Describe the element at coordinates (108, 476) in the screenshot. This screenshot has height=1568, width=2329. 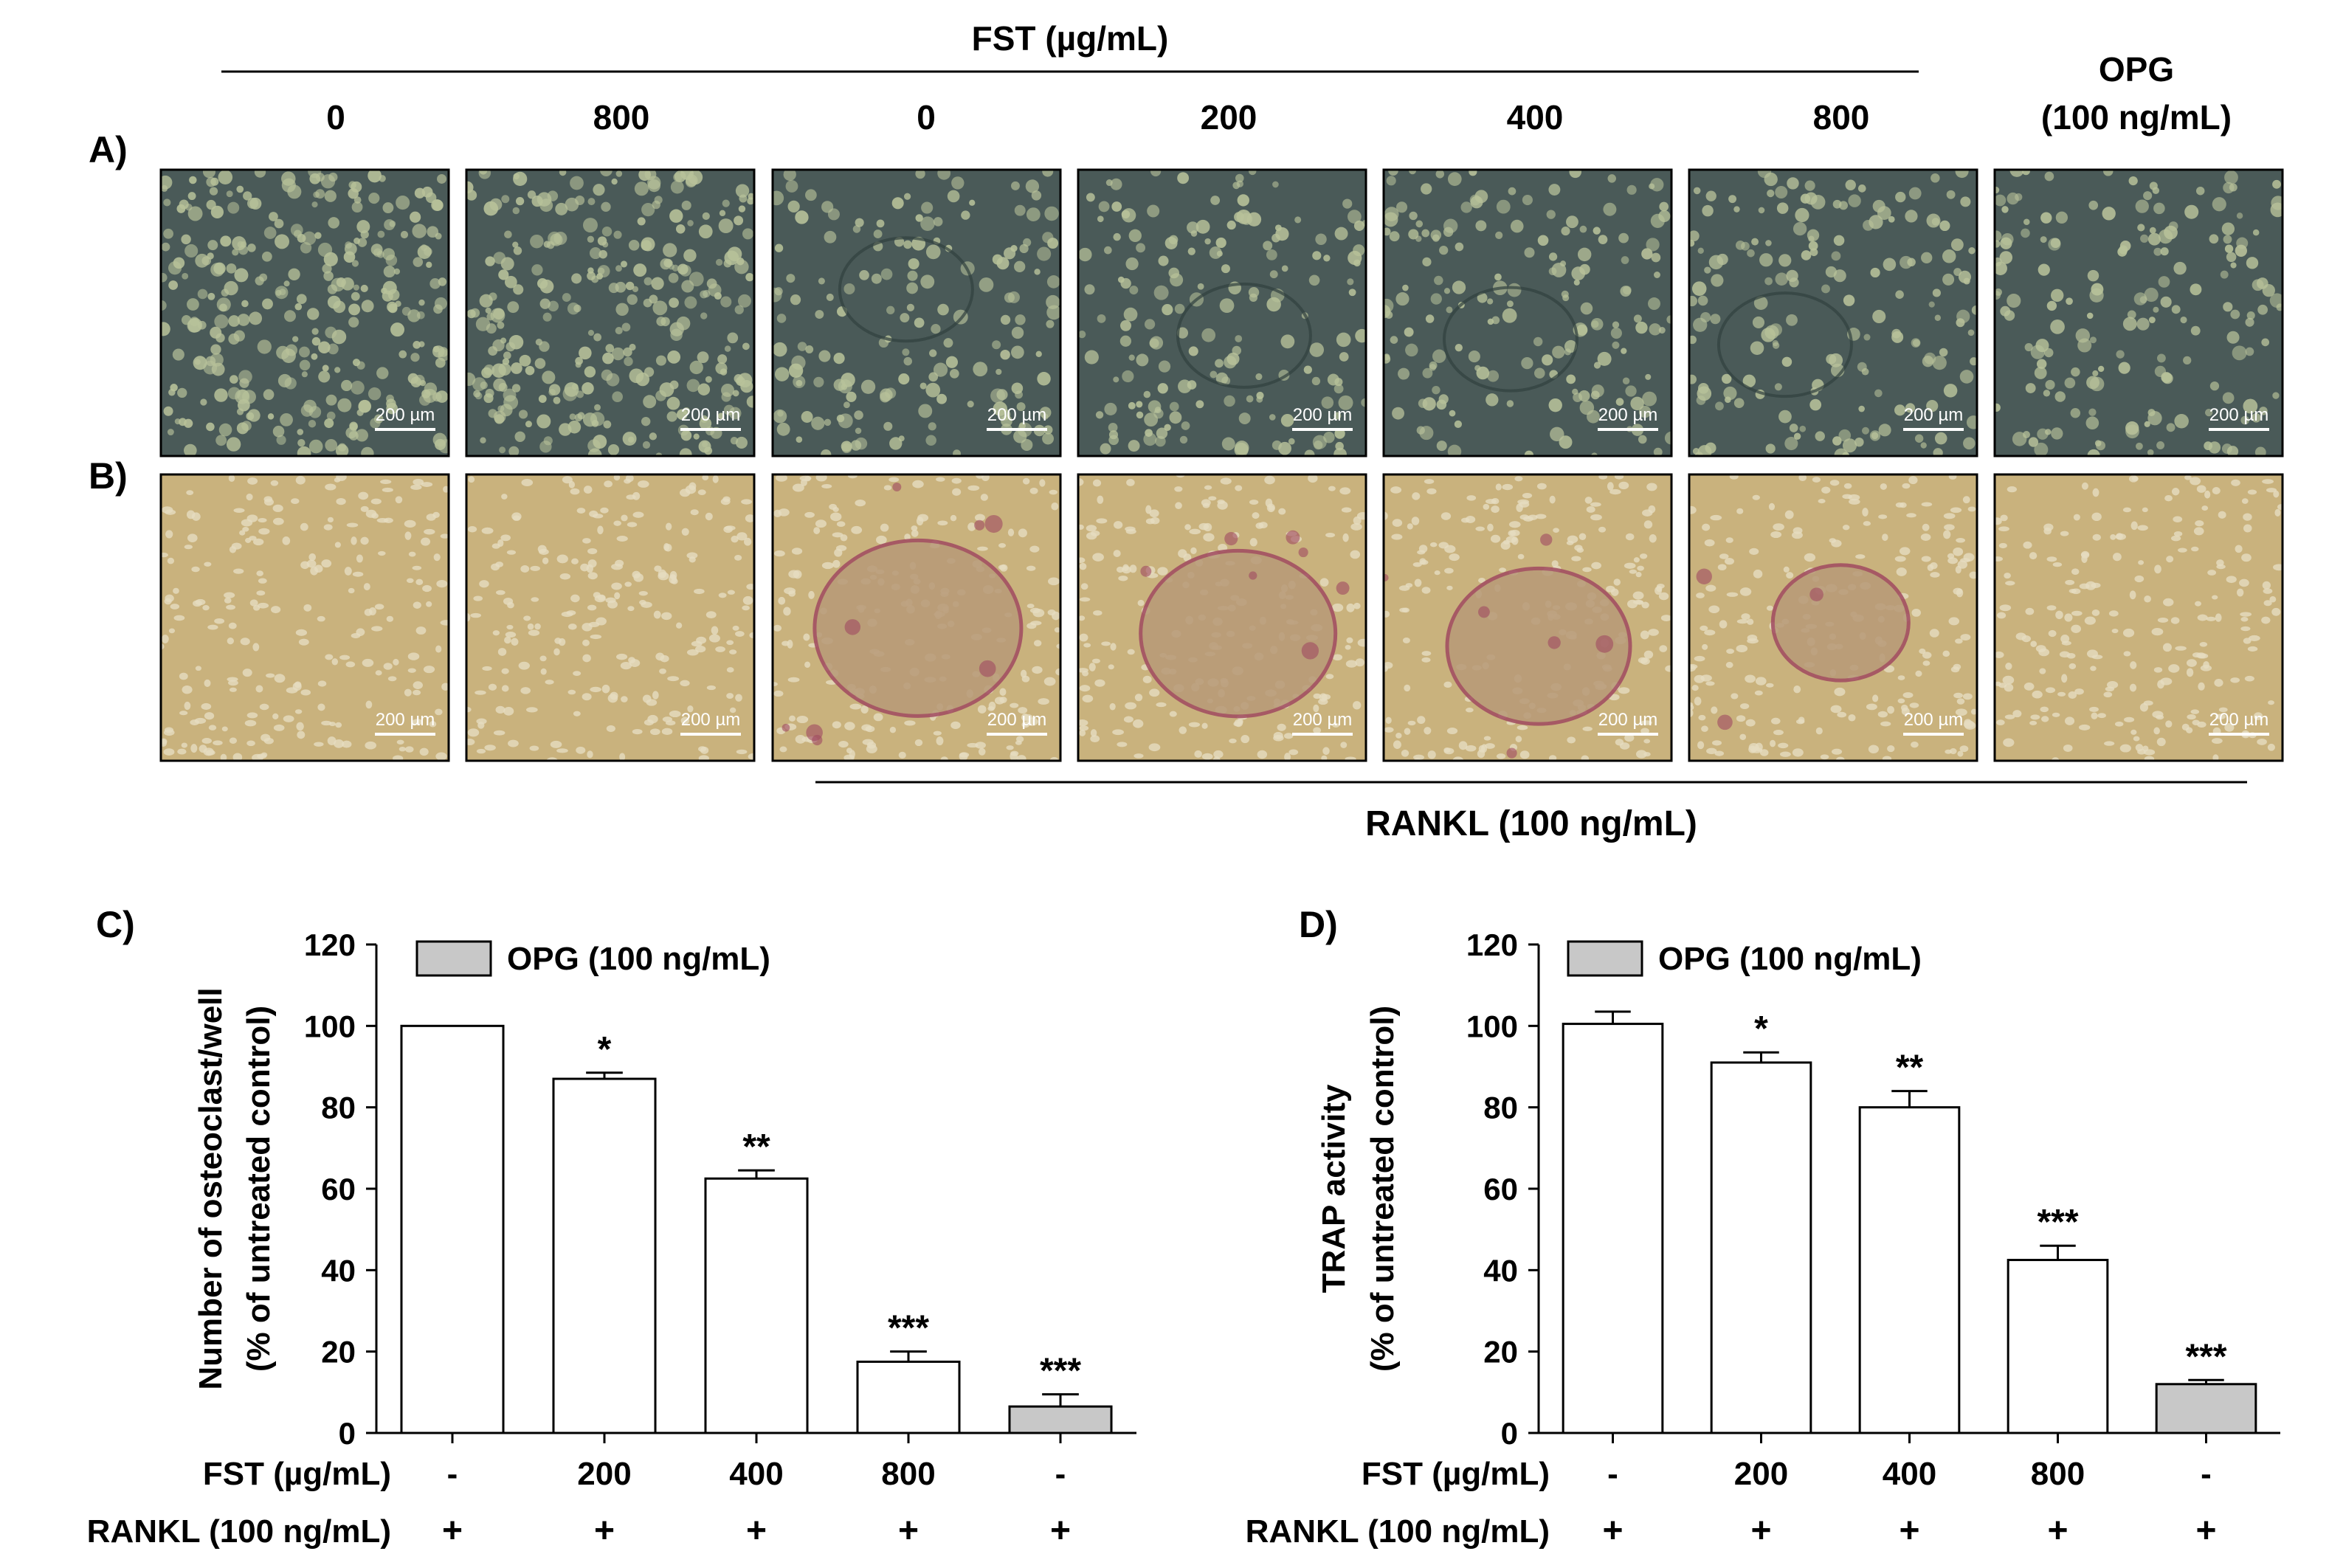
I see `panel-b-label: B)` at that location.